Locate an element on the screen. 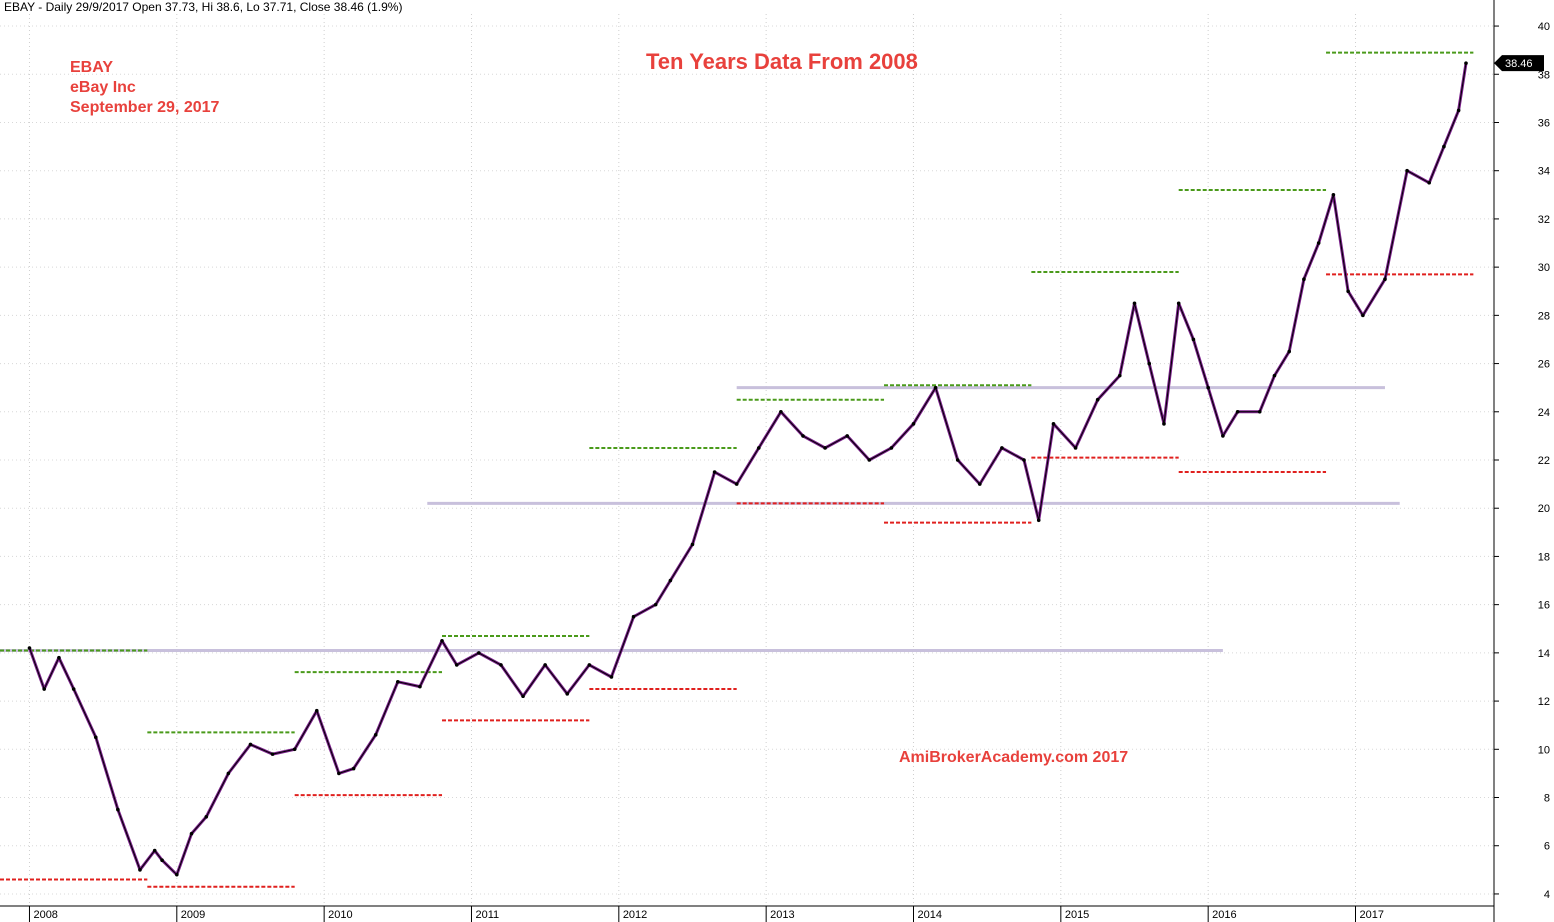  symbol-annotation: EBAY eBay Inc September 29, 2017 is located at coordinates (144, 88).